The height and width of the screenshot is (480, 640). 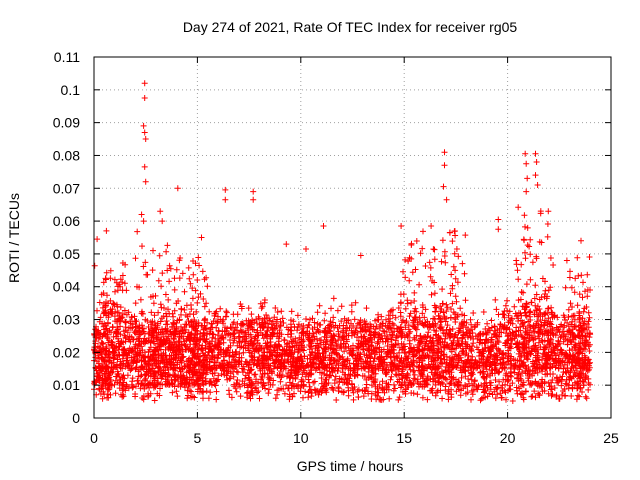 I want to click on y-tick-label: 0.07, so click(x=66, y=188).